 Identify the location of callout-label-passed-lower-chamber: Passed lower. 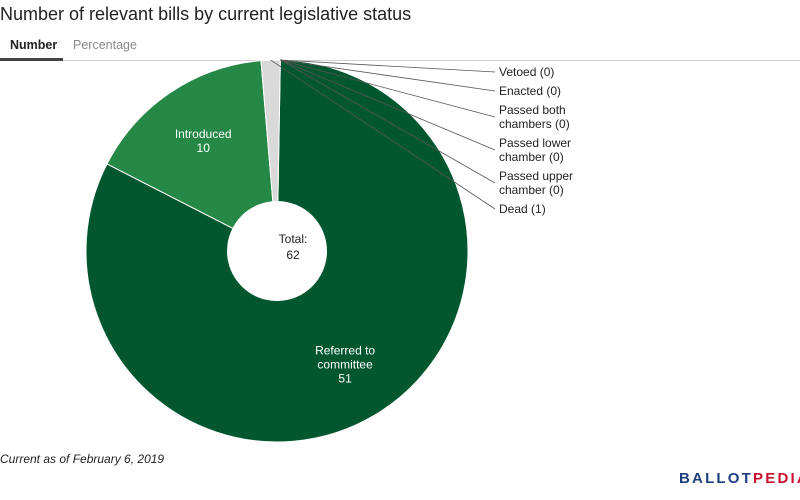
(535, 143).